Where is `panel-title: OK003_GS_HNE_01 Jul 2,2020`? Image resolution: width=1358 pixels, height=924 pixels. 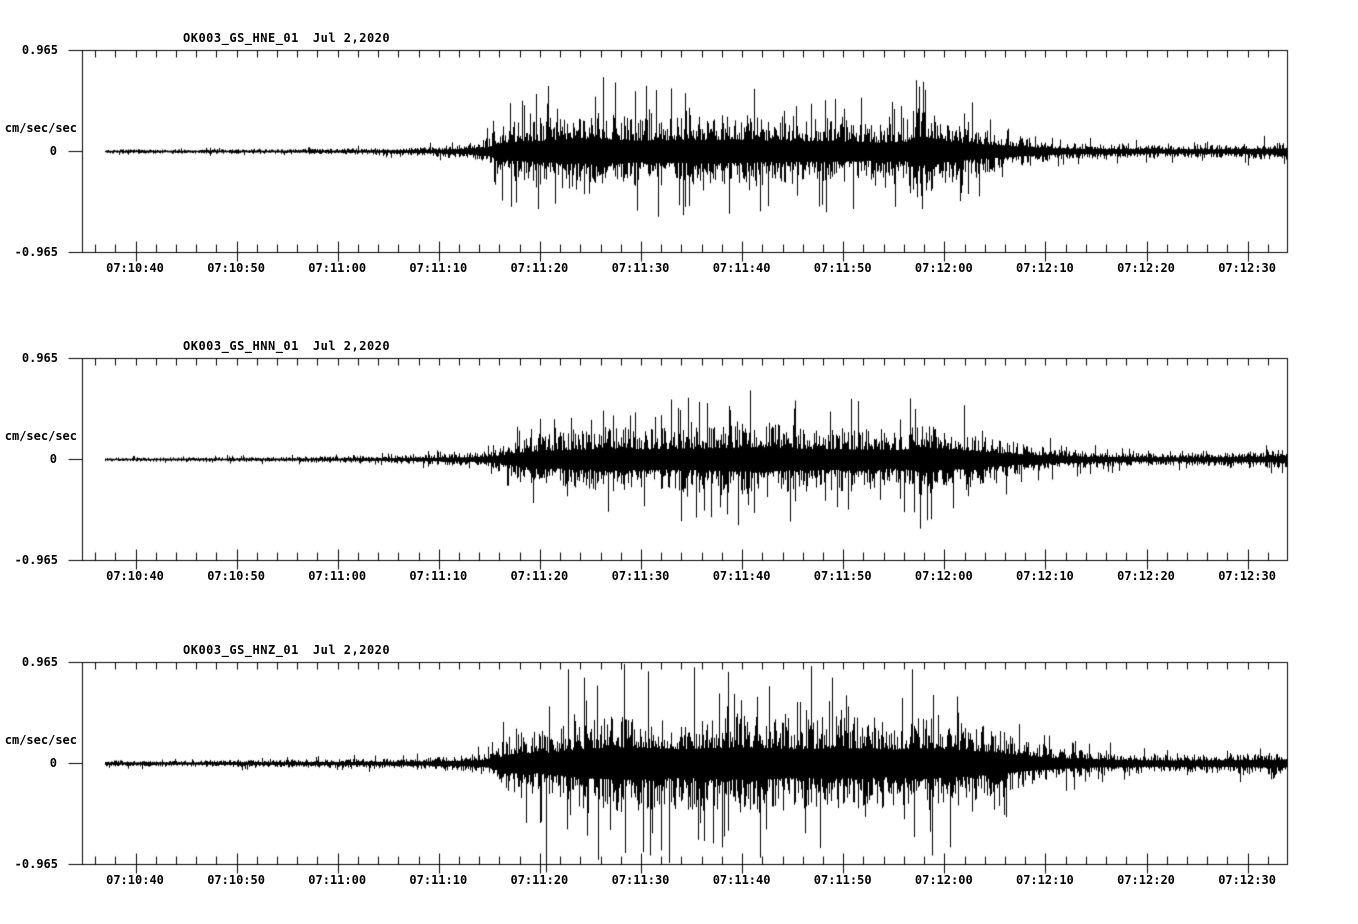
panel-title: OK003_GS_HNE_01 Jul 2,2020 is located at coordinates (286, 38).